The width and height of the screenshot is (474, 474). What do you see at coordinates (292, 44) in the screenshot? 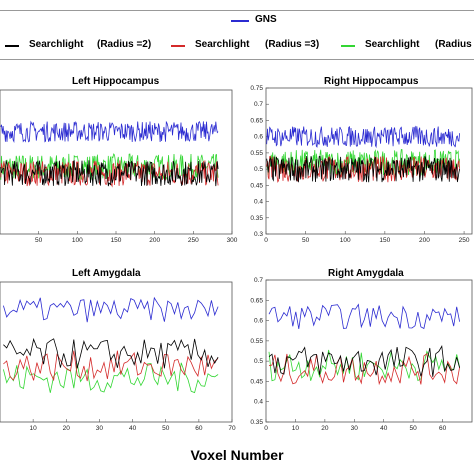
I see `legend-sl3-param: (Radius =3)` at bounding box center [292, 44].